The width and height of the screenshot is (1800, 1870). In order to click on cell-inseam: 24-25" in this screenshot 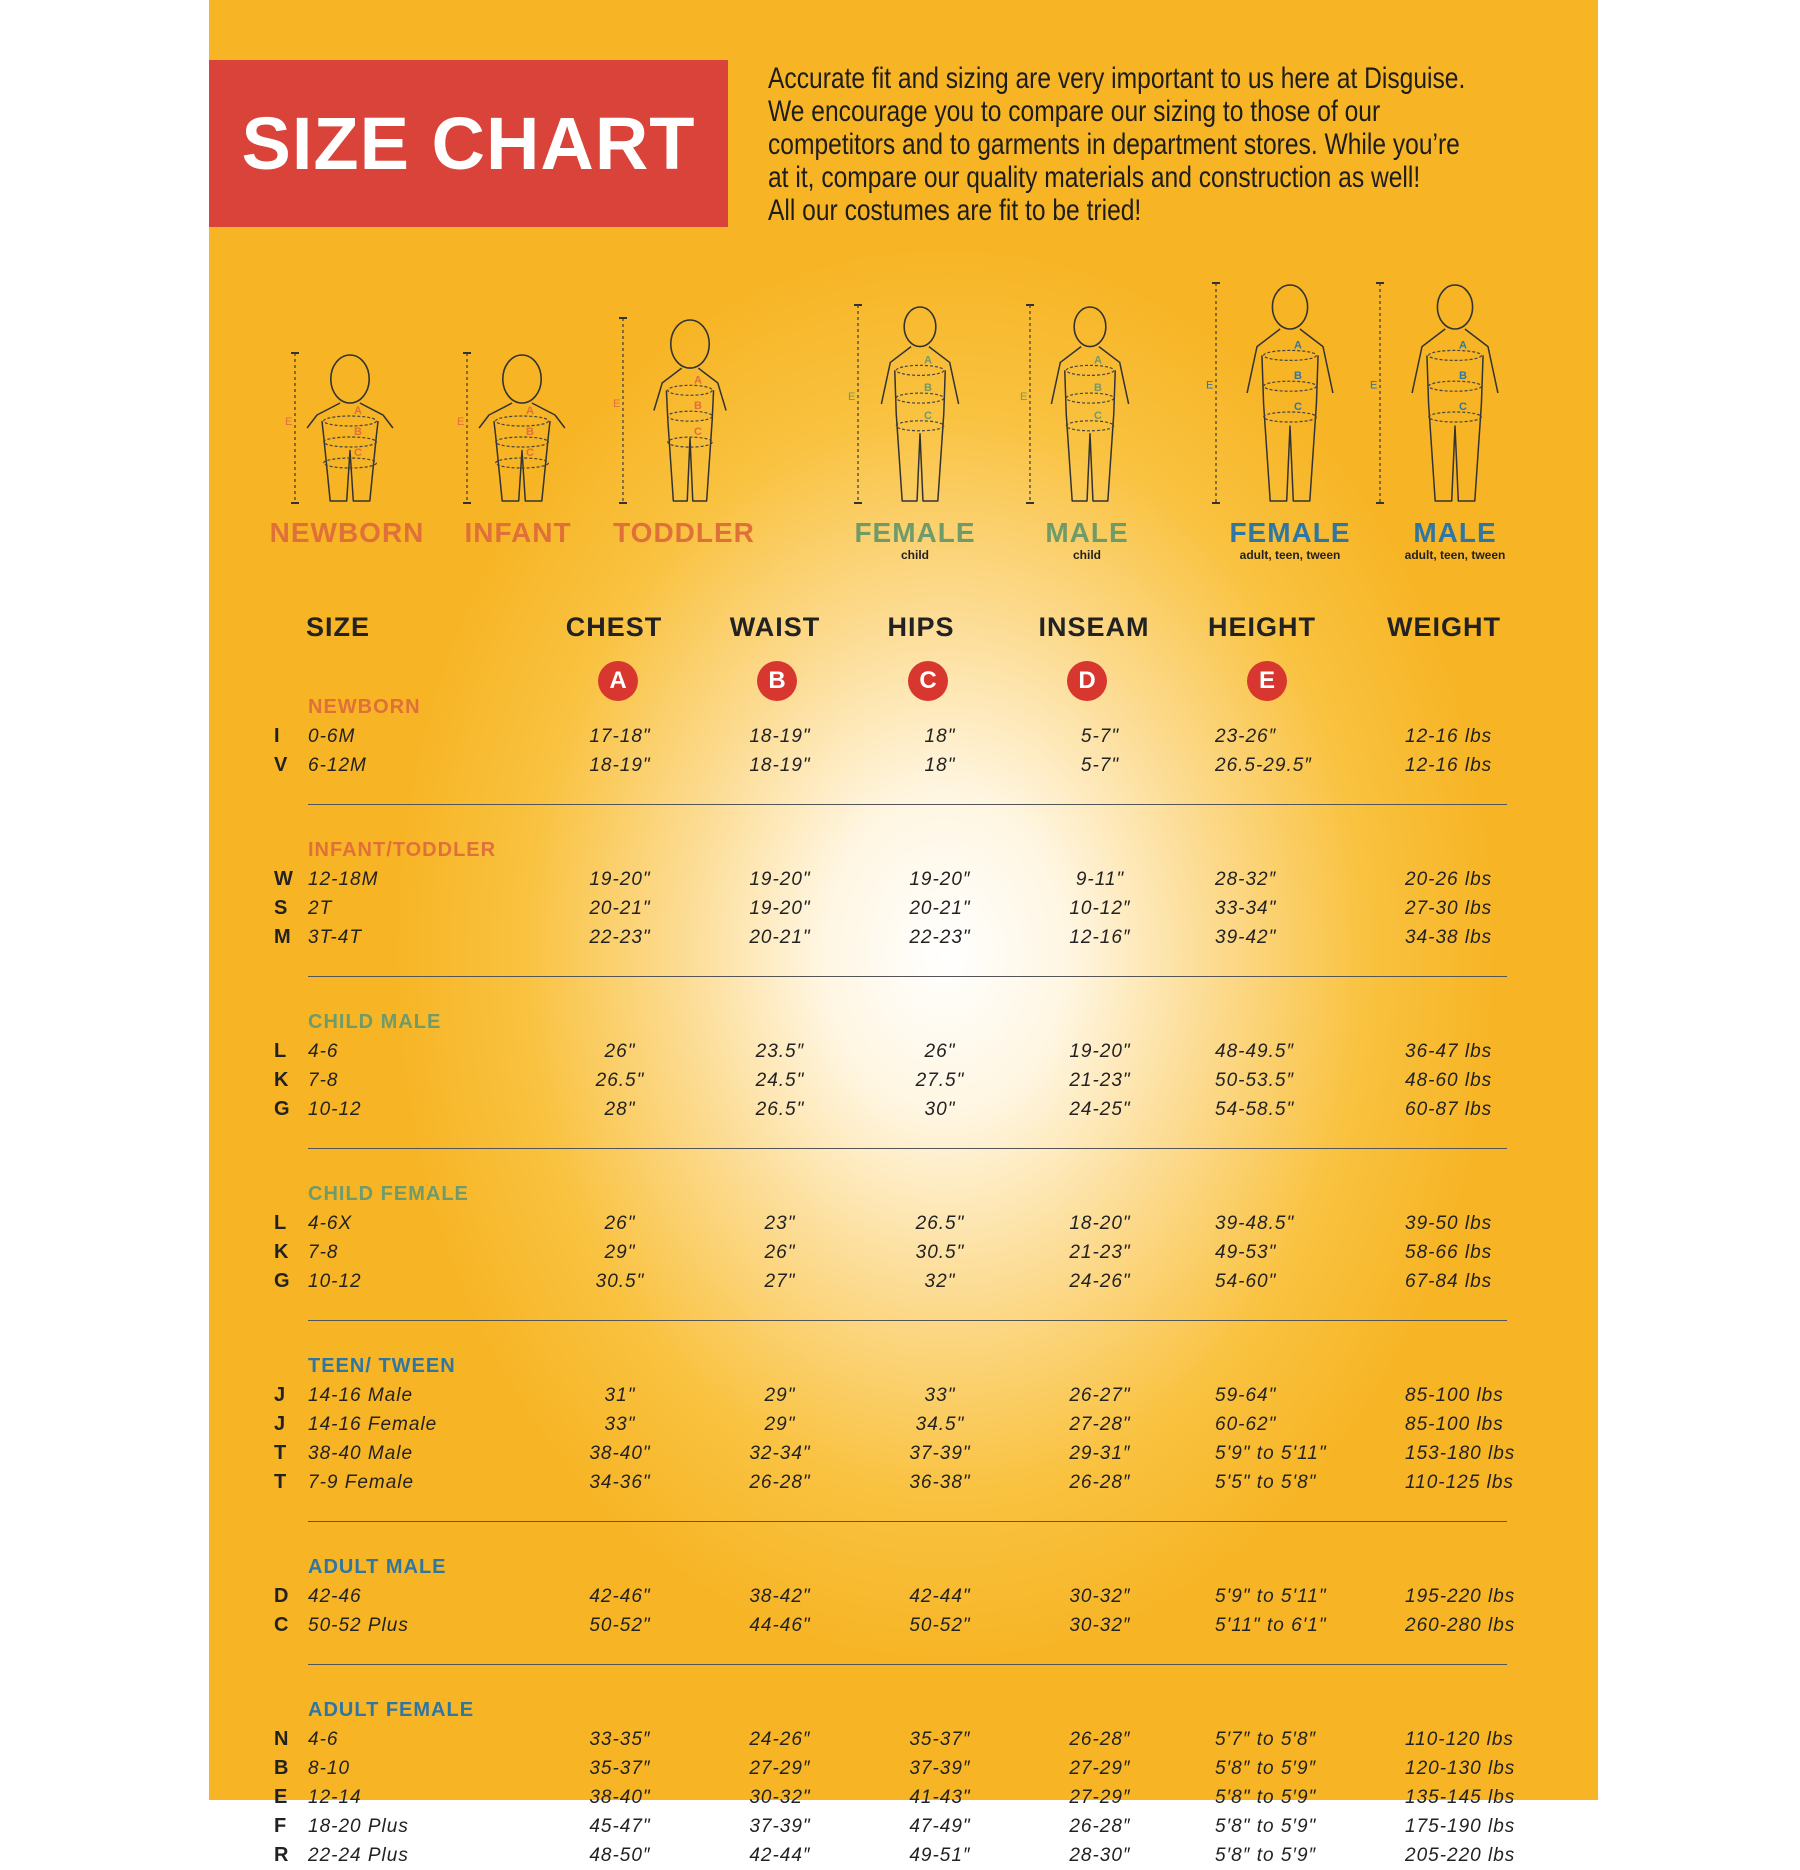, I will do `click(1100, 1109)`.